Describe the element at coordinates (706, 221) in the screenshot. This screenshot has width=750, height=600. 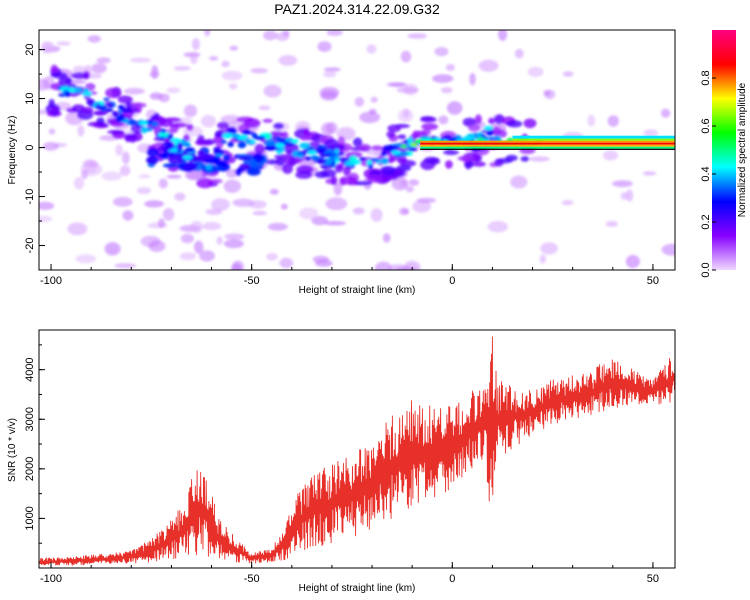
I see `colorbar-tick-label: 0.2` at that location.